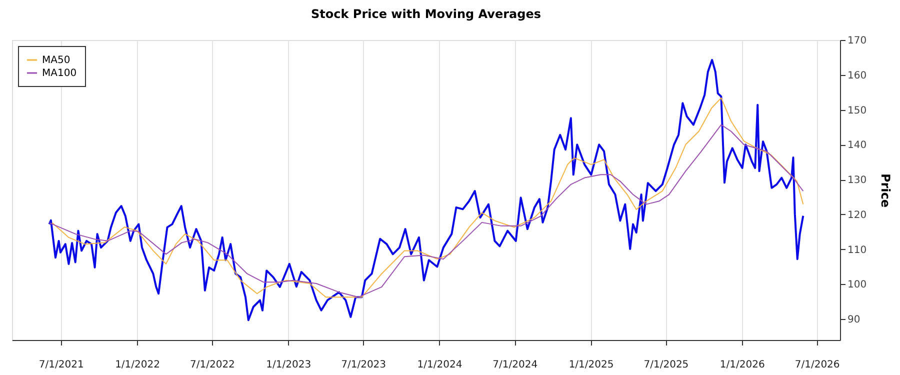 The width and height of the screenshot is (900, 375). Describe the element at coordinates (363, 365) in the screenshot. I see `x-tick-label: 7/1/2023` at that location.